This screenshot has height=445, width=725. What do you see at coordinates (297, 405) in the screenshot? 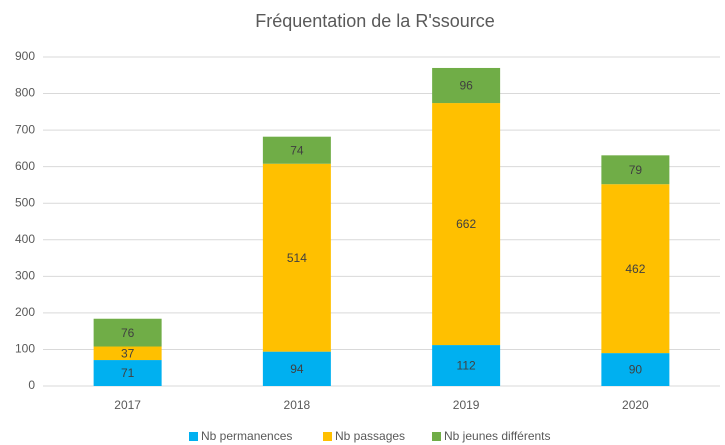
I see `x-tick-label: 2018` at bounding box center [297, 405].